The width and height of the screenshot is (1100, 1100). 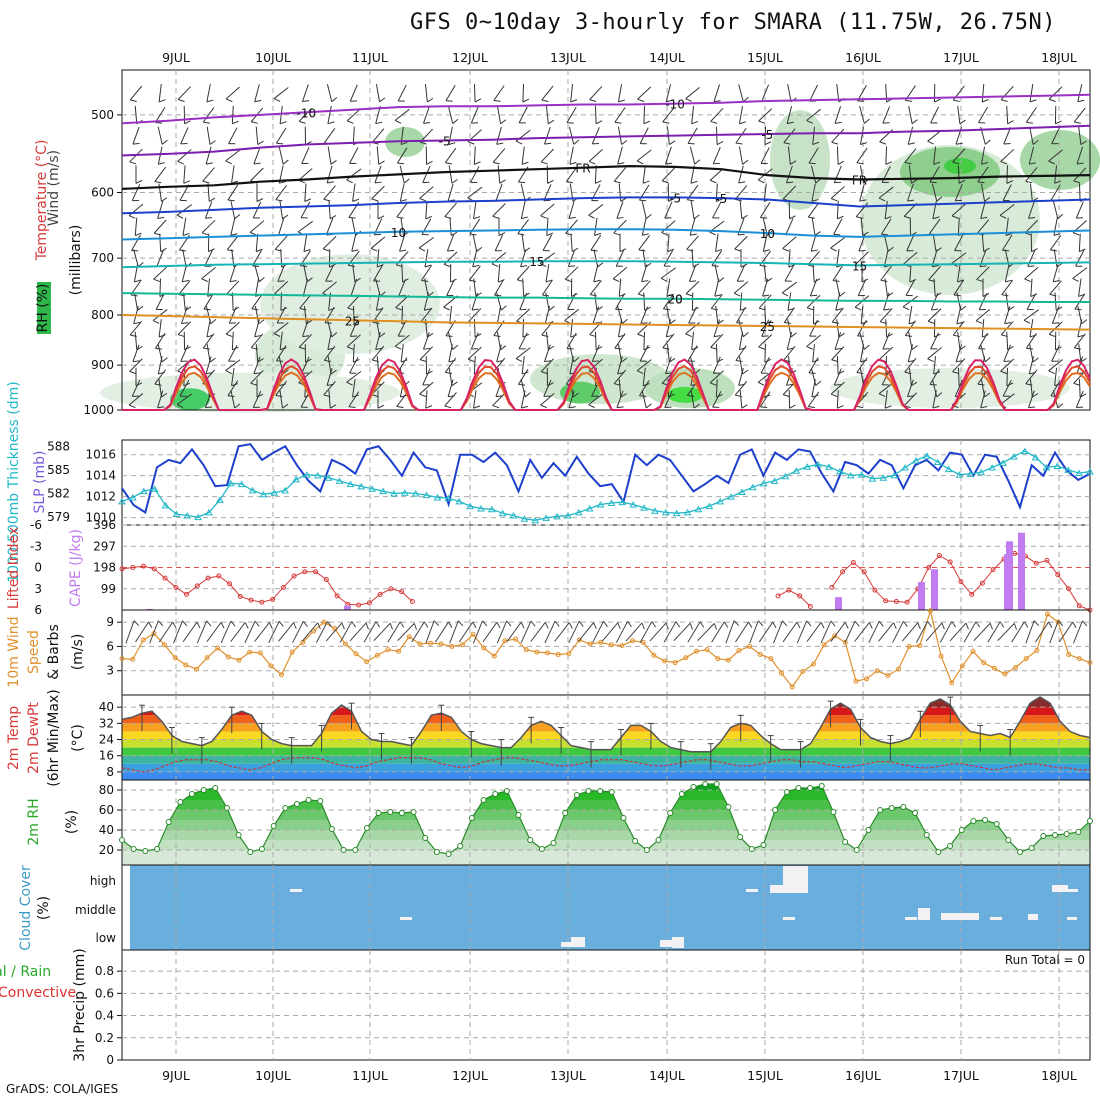 What do you see at coordinates (568, 57) in the screenshot?
I see `date-label-top: 13JUL` at bounding box center [568, 57].